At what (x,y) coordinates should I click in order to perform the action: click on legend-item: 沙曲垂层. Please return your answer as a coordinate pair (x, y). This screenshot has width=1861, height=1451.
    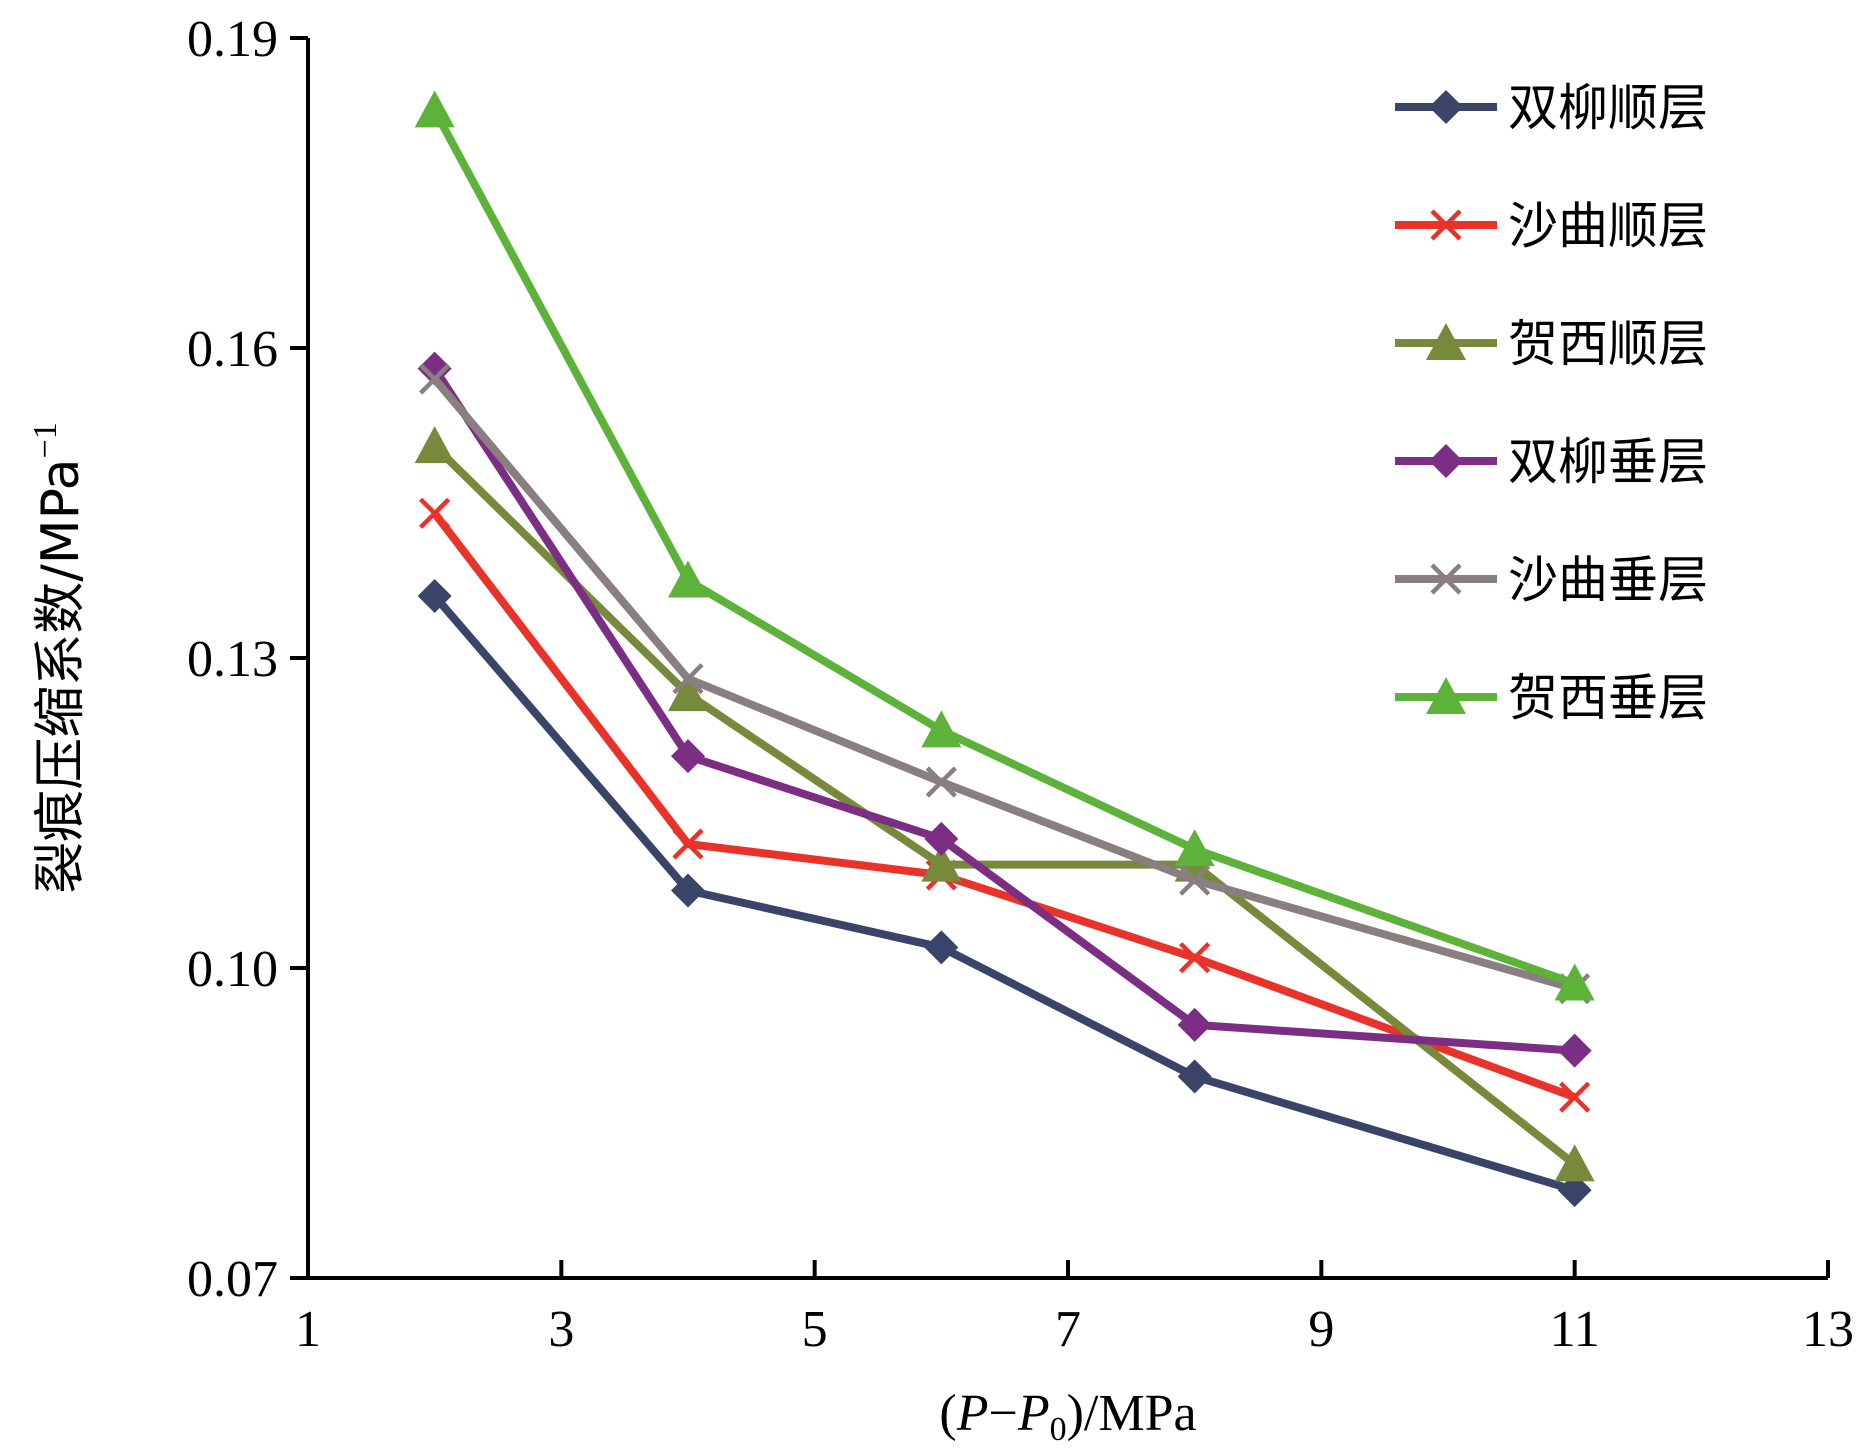
    Looking at the image, I should click on (1551, 580).